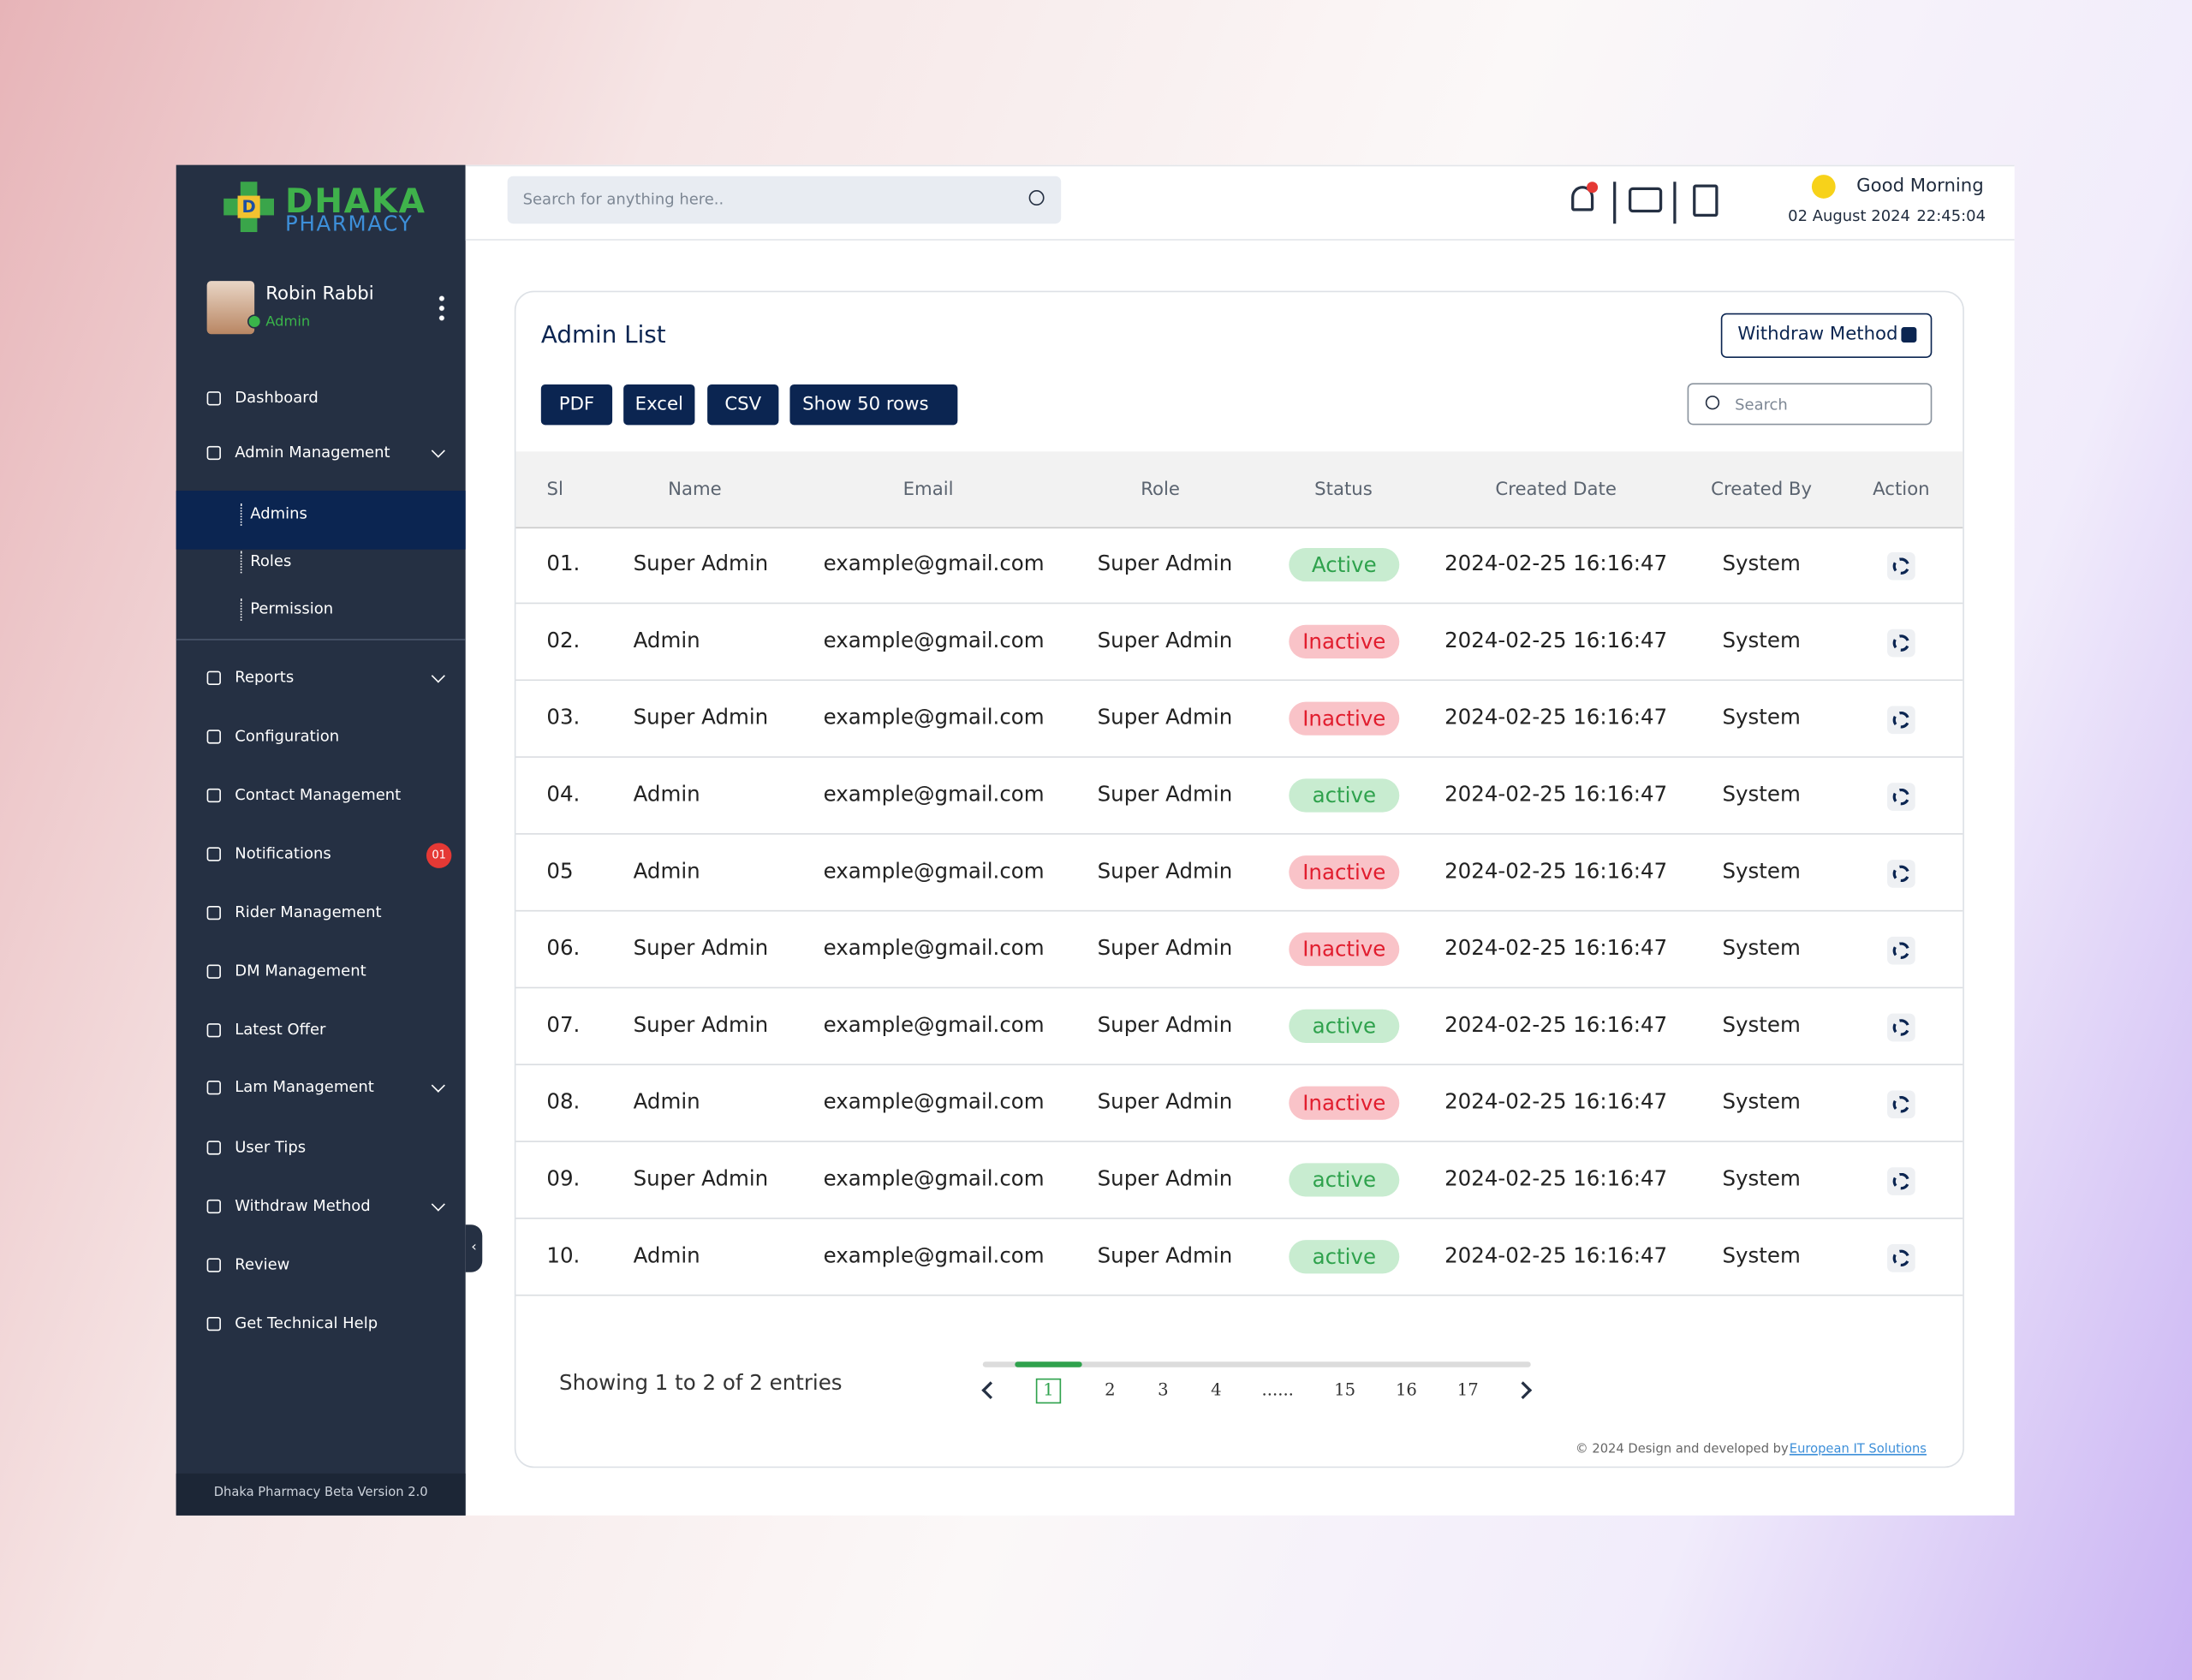 This screenshot has width=2192, height=1680. What do you see at coordinates (1345, 1390) in the screenshot?
I see `page-number: 15` at bounding box center [1345, 1390].